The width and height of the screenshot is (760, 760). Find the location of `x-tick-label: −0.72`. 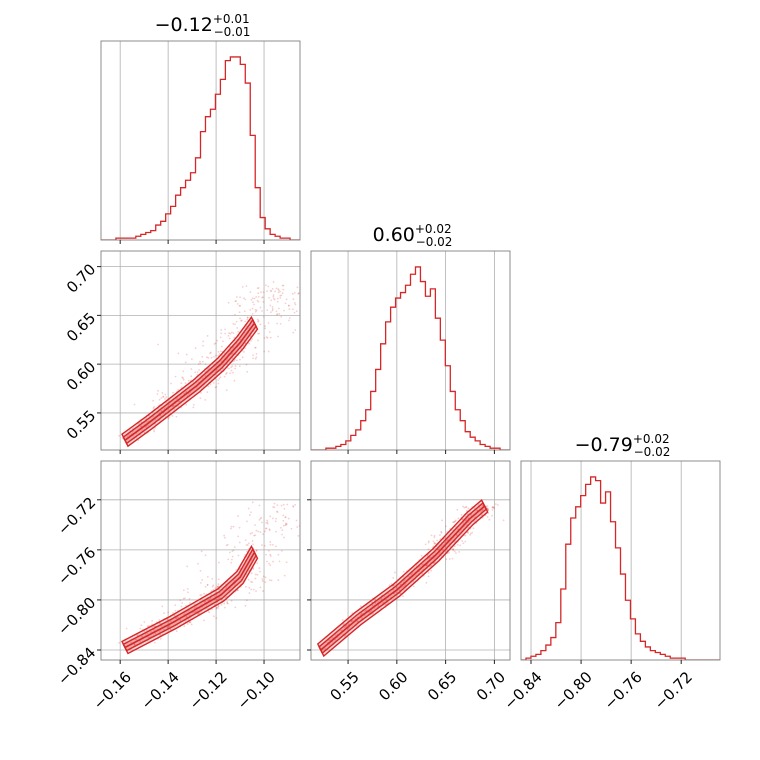

x-tick-label: −0.72 is located at coordinates (673, 690).